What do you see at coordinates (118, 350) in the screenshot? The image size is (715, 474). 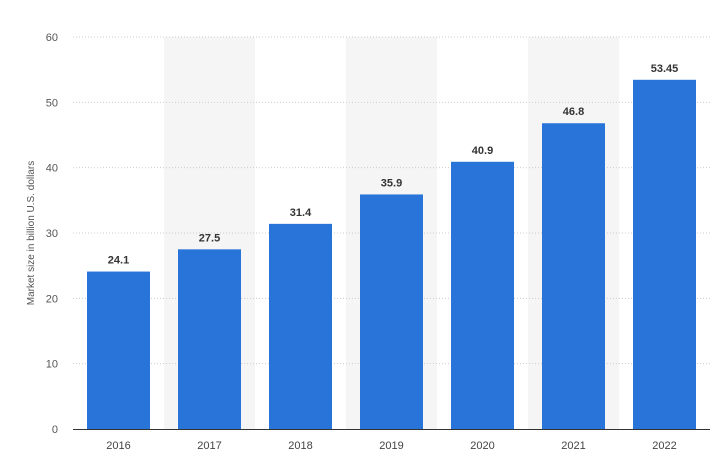 I see `bar-2016` at bounding box center [118, 350].